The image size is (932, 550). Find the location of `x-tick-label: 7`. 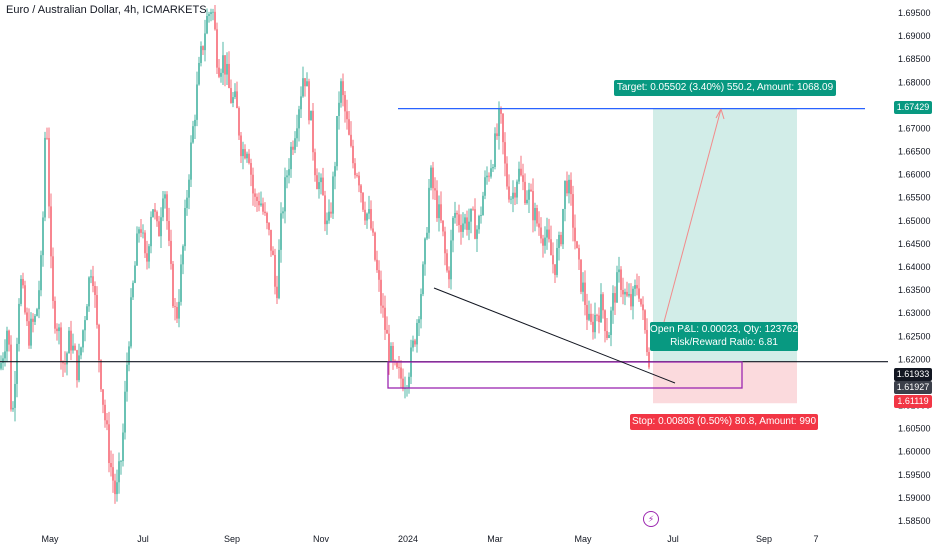

x-tick-label: 7 is located at coordinates (815, 539).